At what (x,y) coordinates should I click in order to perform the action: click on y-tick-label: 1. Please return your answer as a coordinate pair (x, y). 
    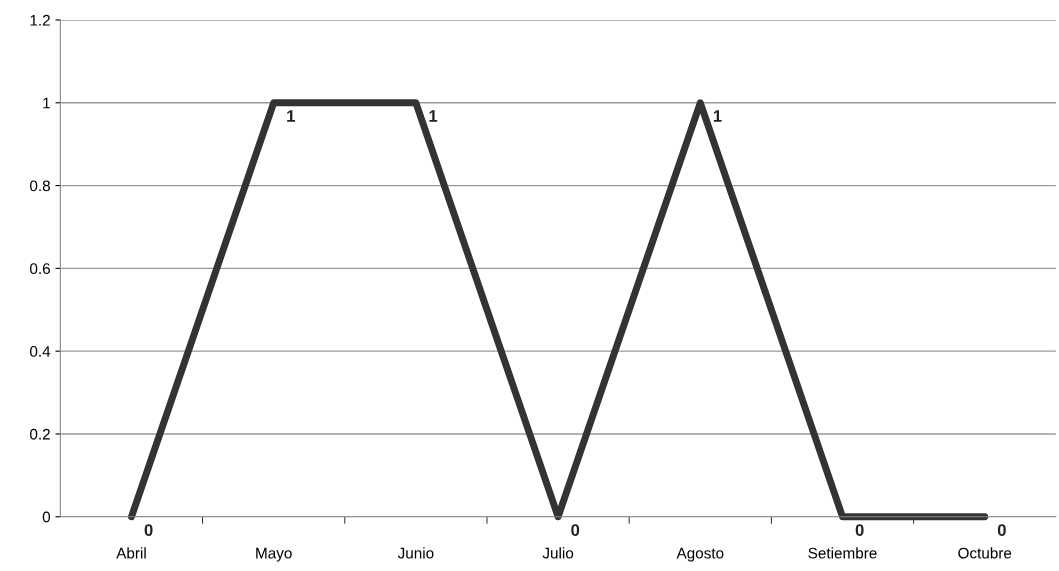
    Looking at the image, I should click on (46, 103).